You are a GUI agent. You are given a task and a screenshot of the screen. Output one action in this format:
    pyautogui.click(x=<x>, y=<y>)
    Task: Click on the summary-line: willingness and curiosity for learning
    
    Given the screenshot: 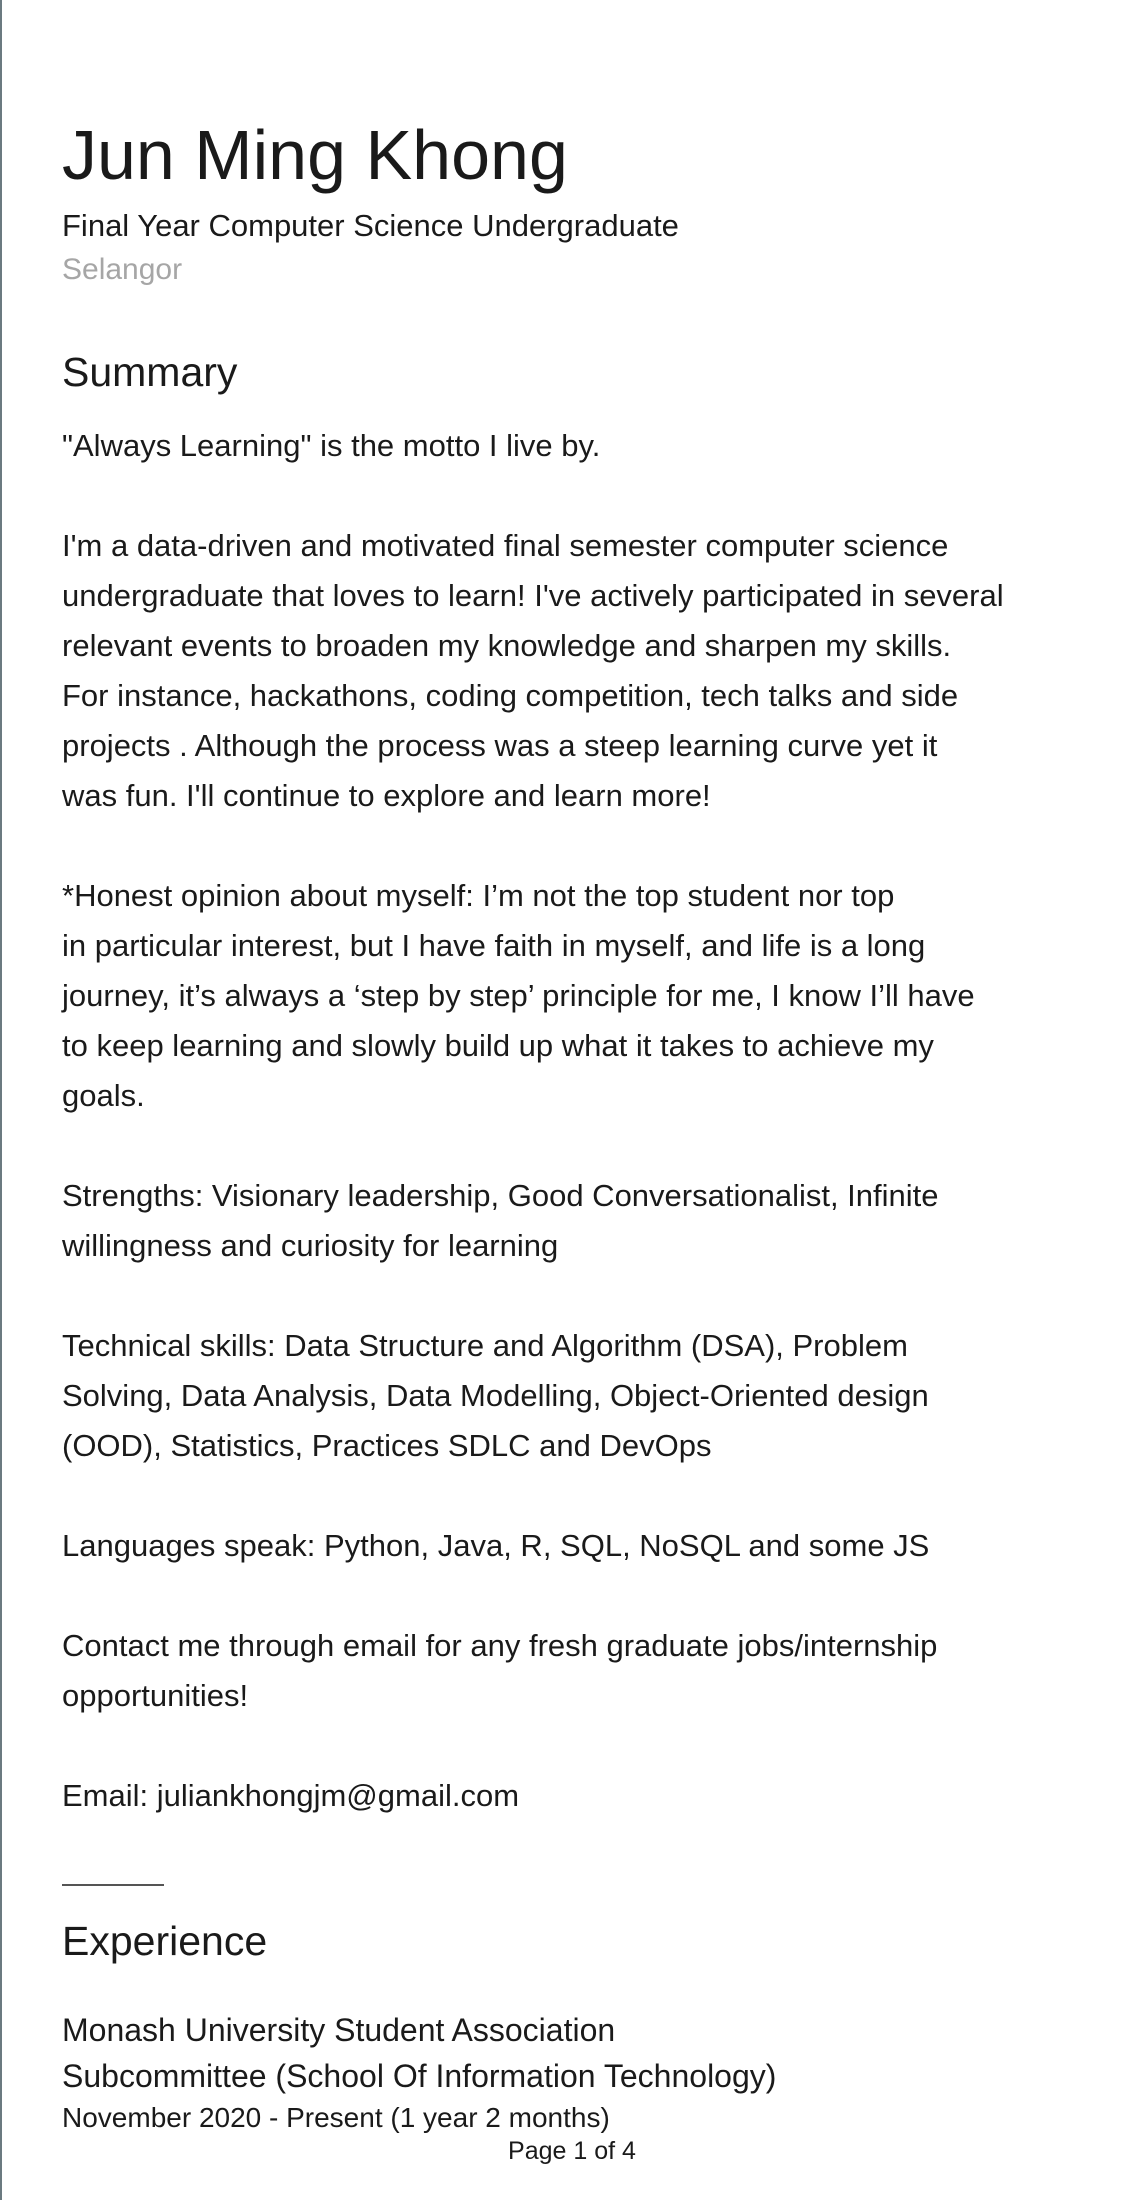 What is the action you would take?
    pyautogui.click(x=310, y=1245)
    